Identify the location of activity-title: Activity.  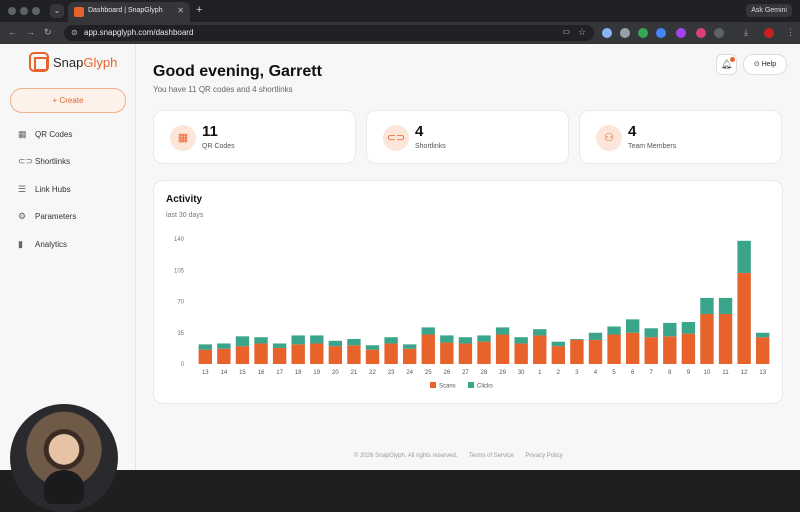
(184, 199).